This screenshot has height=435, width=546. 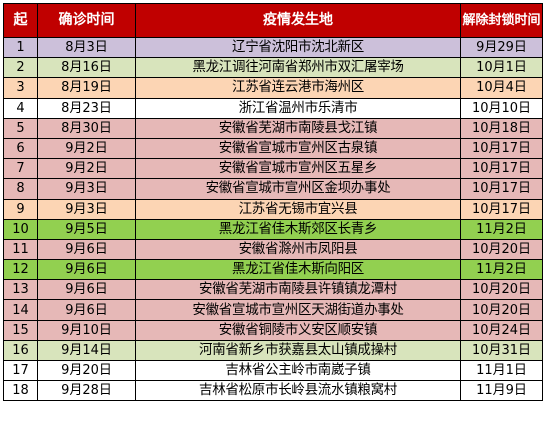 I want to click on table-row: 5 8月30日 安徽省芜湖市南陵县戈江镇 10月18日, so click(x=273, y=128).